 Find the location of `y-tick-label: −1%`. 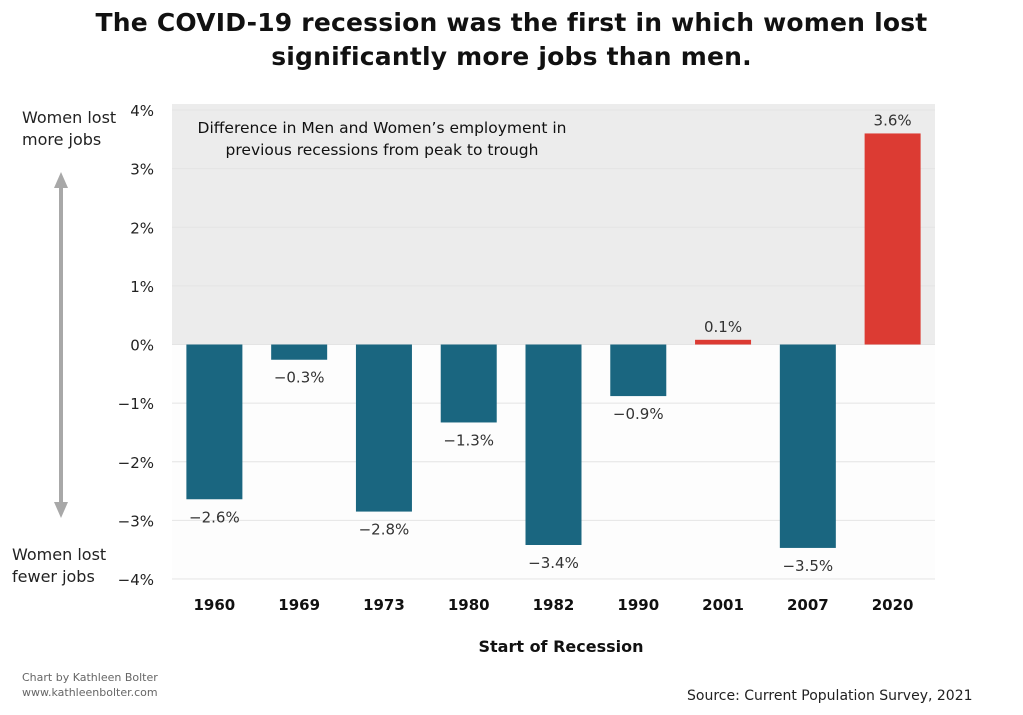

y-tick-label: −1% is located at coordinates (136, 404).